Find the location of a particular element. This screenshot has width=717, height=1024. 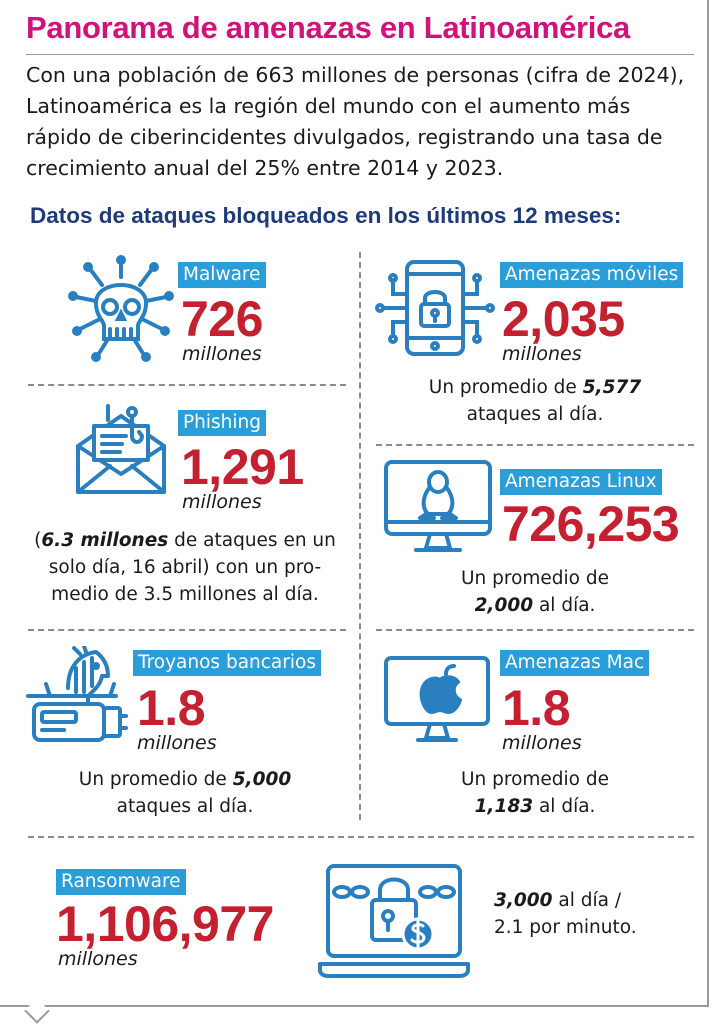

linux-note-text: al día. is located at coordinates (564, 605).